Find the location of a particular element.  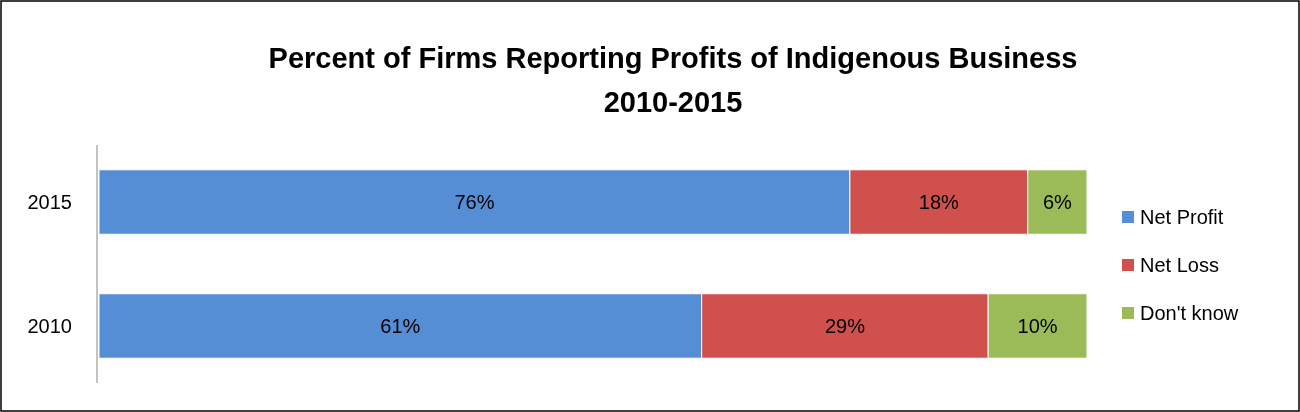

data-label: 18% is located at coordinates (939, 202).